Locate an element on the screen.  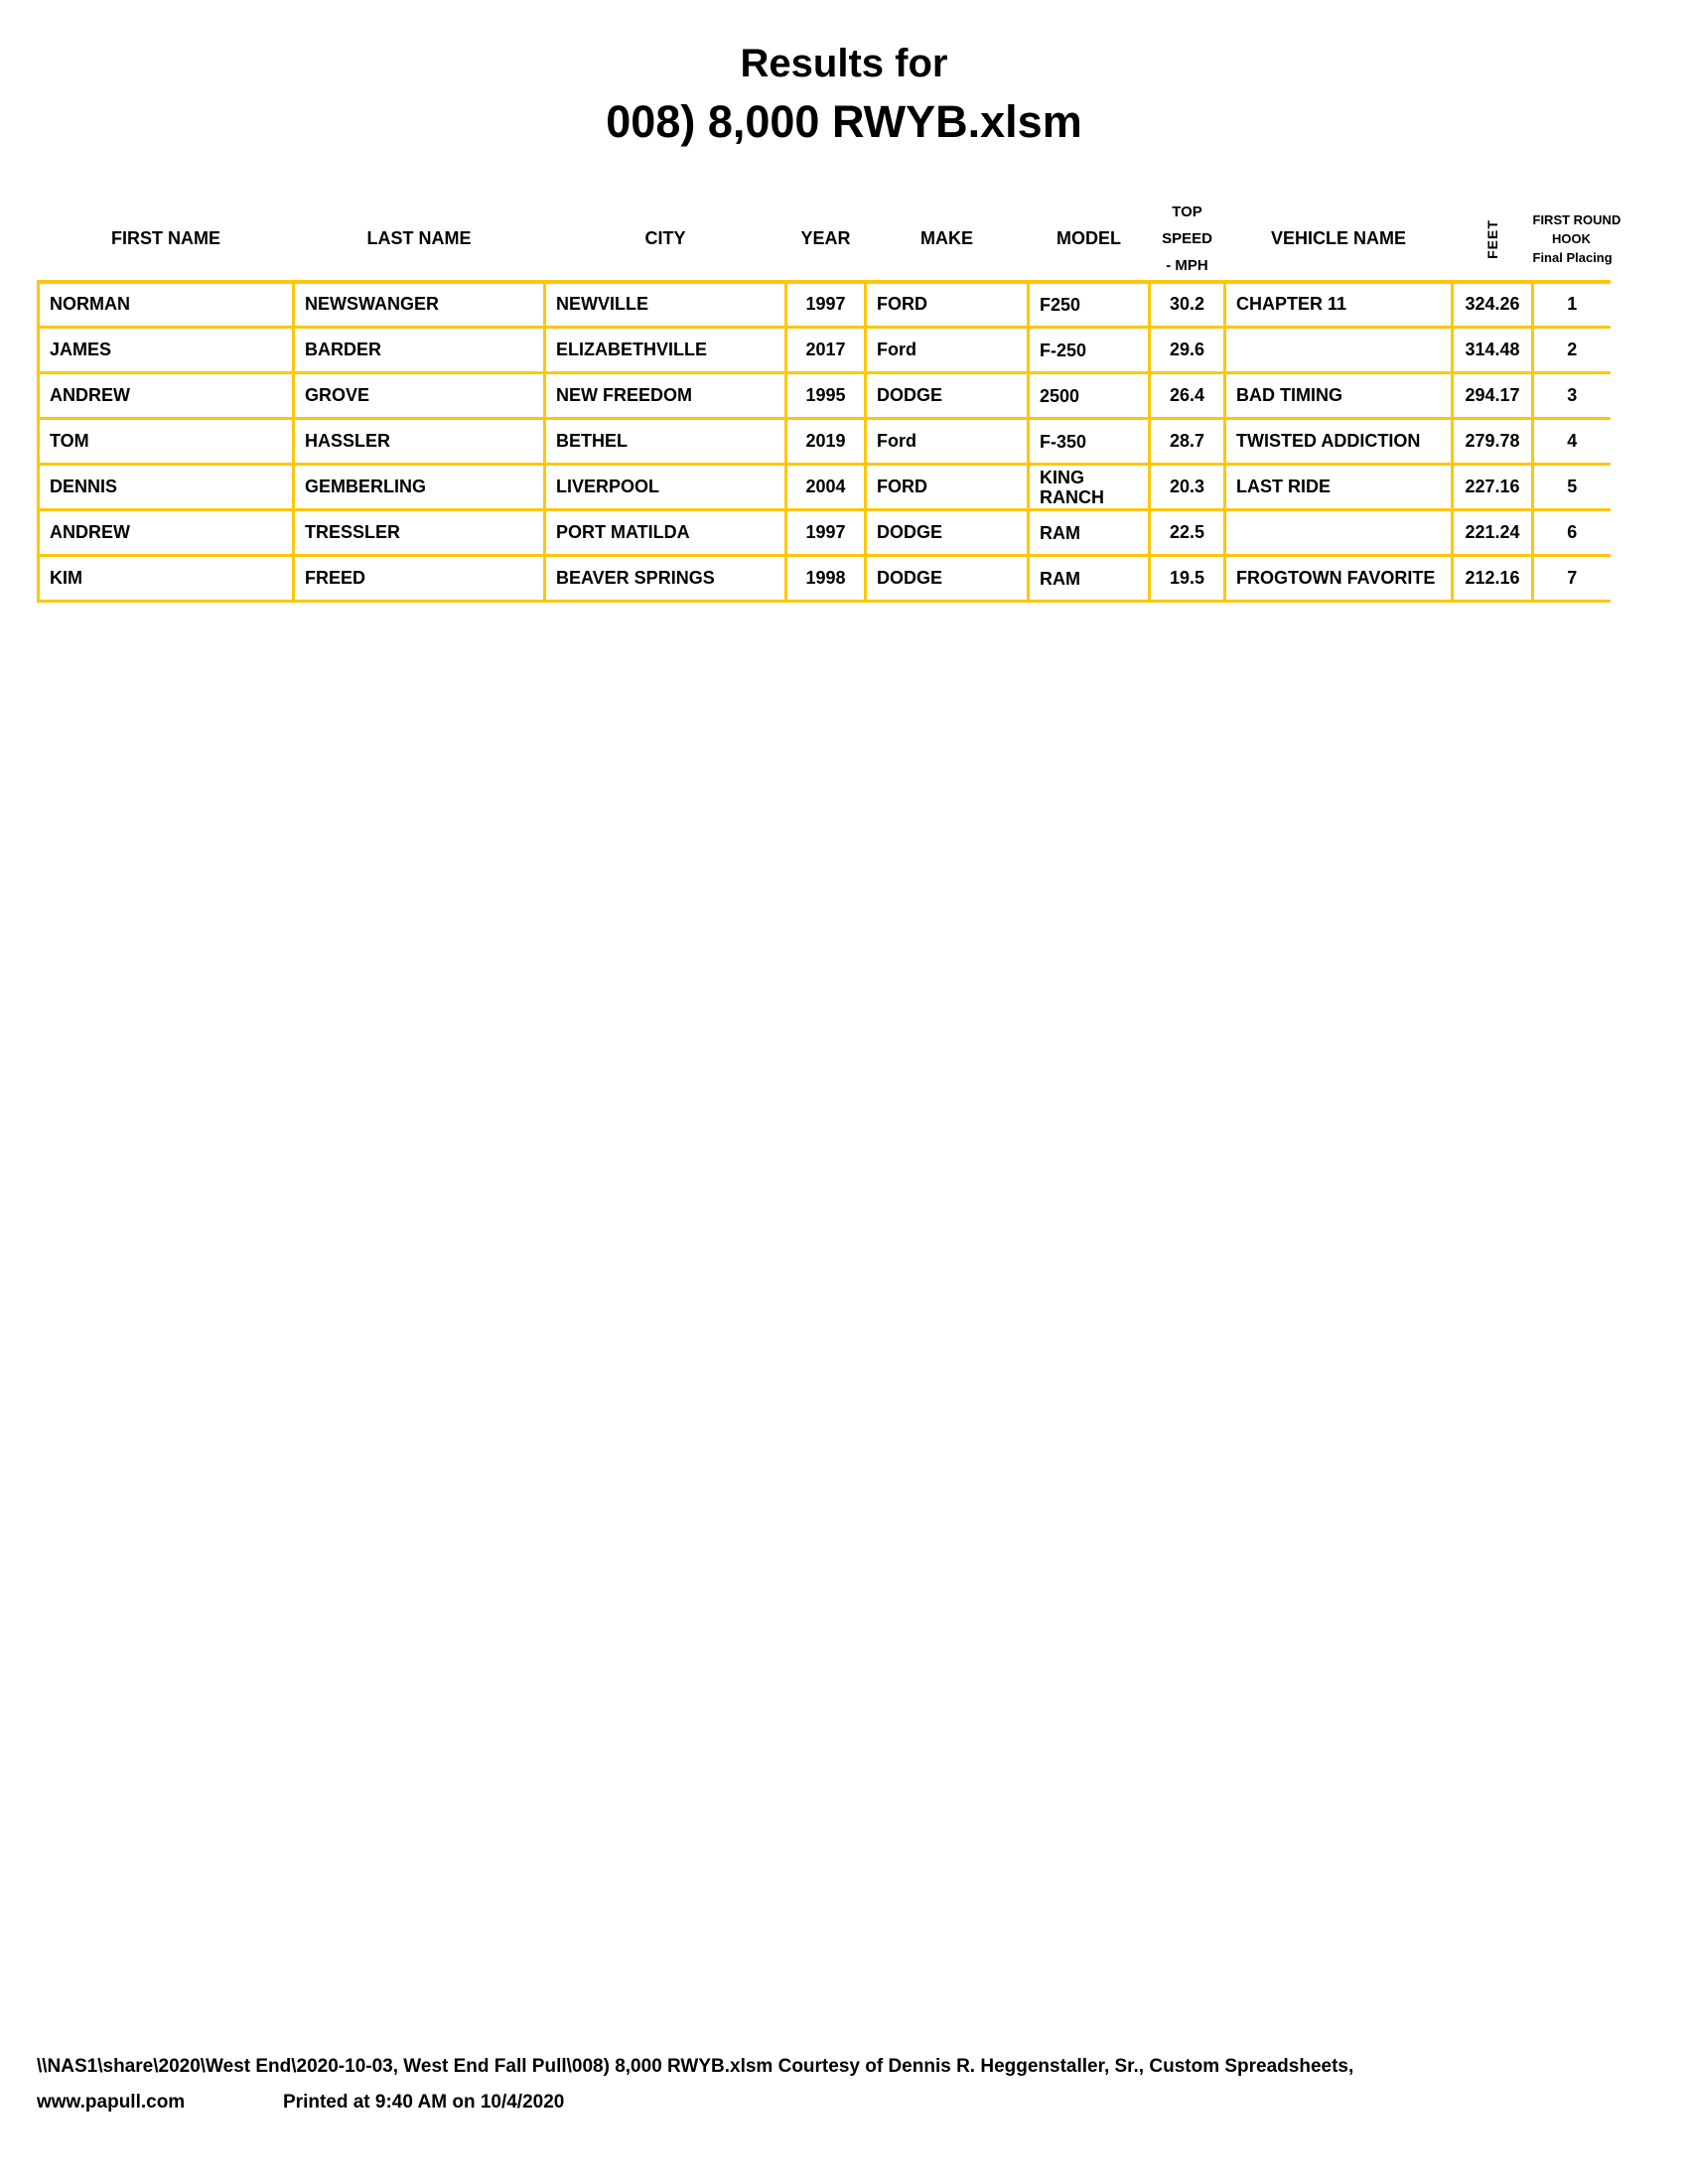
cell-model: KING RANCH is located at coordinates (1089, 487).